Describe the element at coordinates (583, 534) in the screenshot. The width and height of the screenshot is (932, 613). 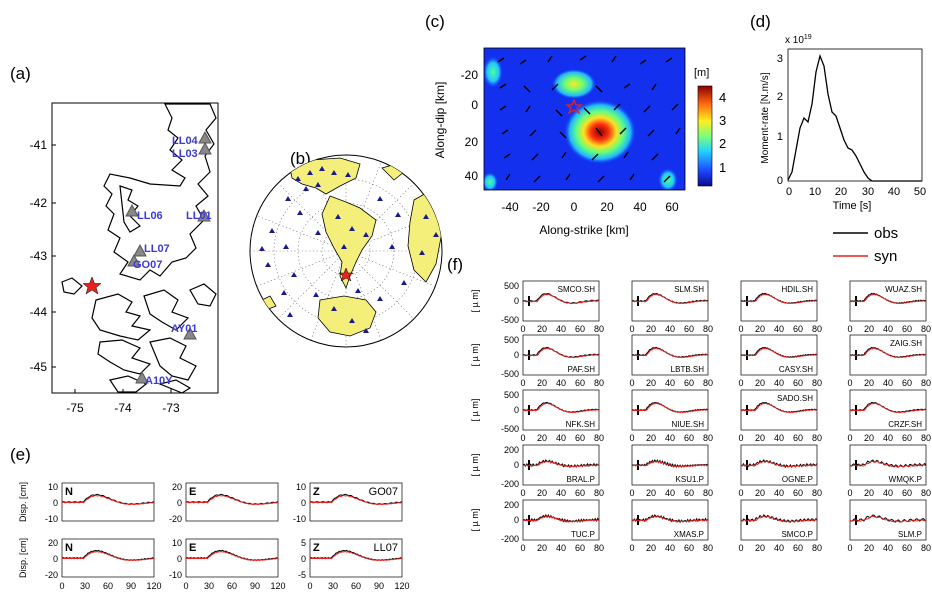
I see `station-label: TUC.P` at that location.